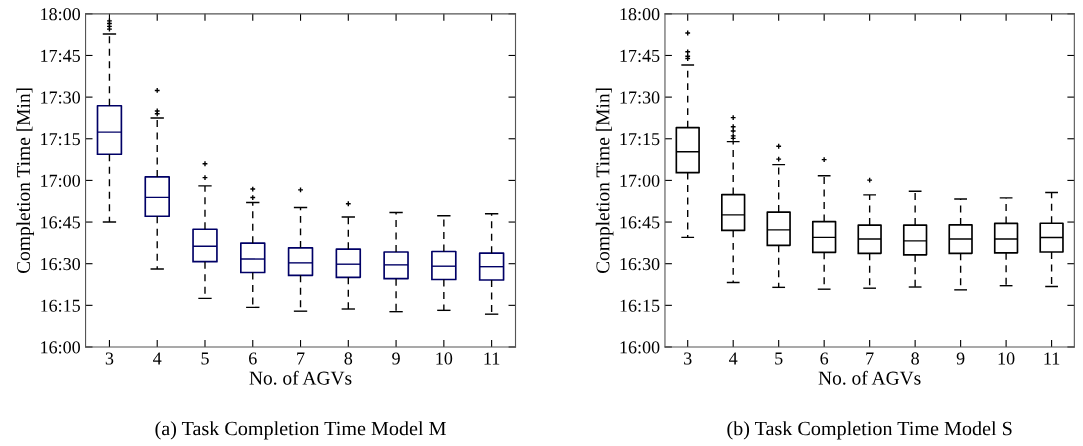 The width and height of the screenshot is (1083, 446). What do you see at coordinates (300, 430) in the screenshot?
I see `text: (a) Task Completion Time Model M` at bounding box center [300, 430].